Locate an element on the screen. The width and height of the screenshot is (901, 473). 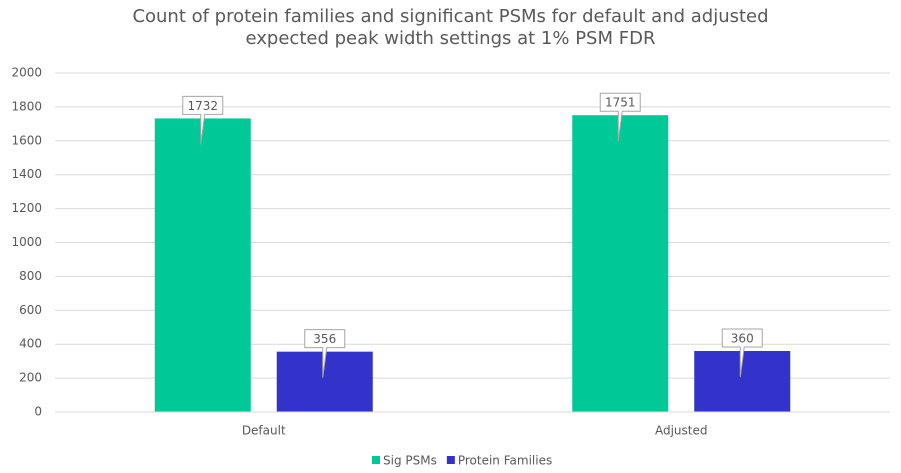
y-tick-label: 800 is located at coordinates (30, 276).